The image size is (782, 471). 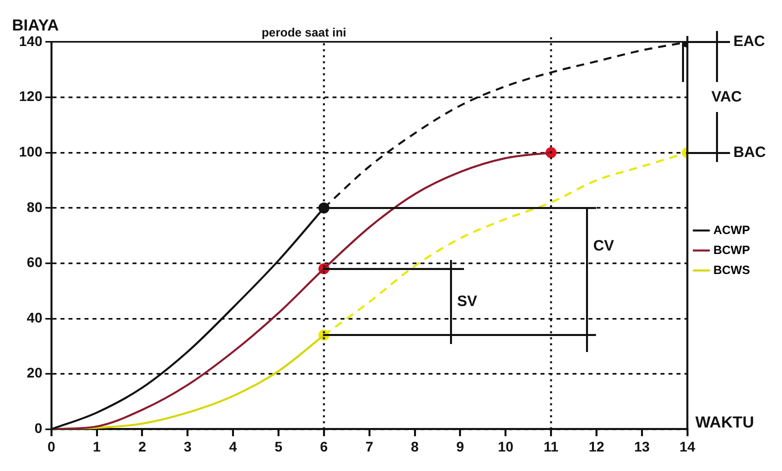 What do you see at coordinates (726, 97) in the screenshot?
I see `text: VAC` at bounding box center [726, 97].